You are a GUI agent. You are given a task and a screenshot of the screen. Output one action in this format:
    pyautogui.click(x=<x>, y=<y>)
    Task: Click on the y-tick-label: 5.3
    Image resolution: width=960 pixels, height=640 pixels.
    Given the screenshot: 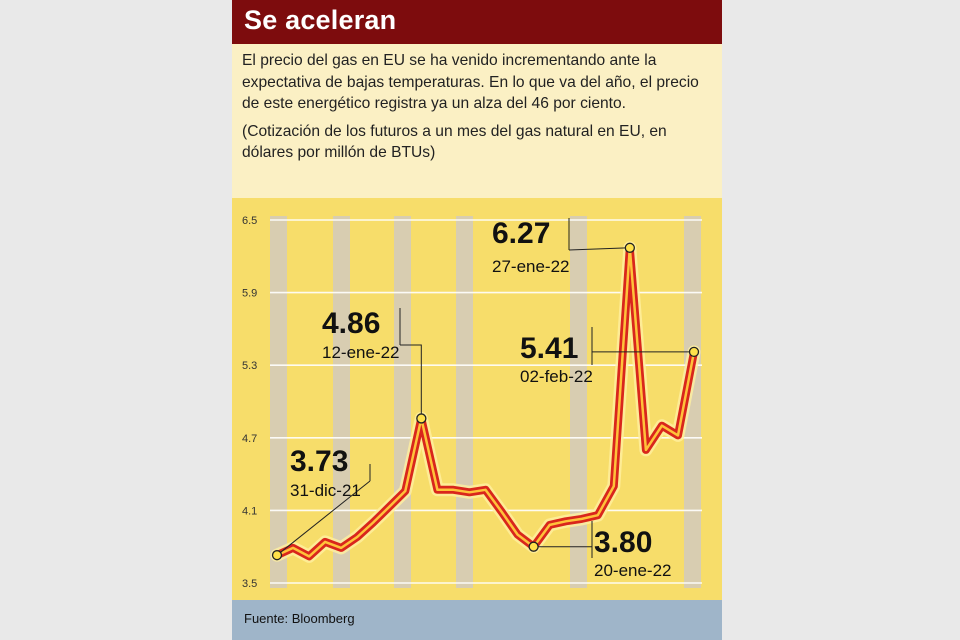 What is the action you would take?
    pyautogui.click(x=249, y=366)
    